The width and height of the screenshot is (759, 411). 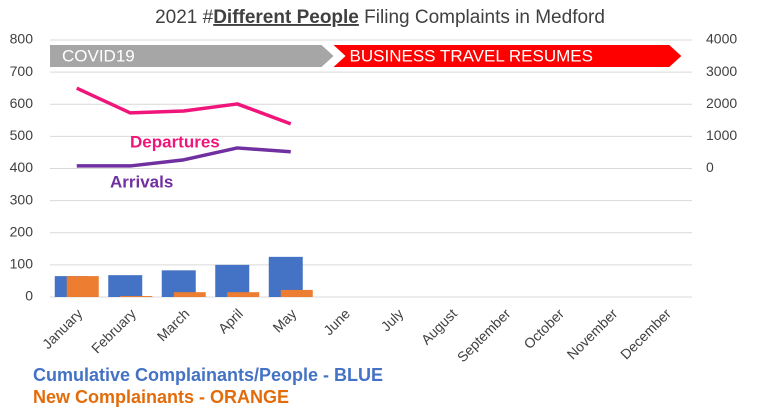 I want to click on x-tick-label: August, so click(x=439, y=326).